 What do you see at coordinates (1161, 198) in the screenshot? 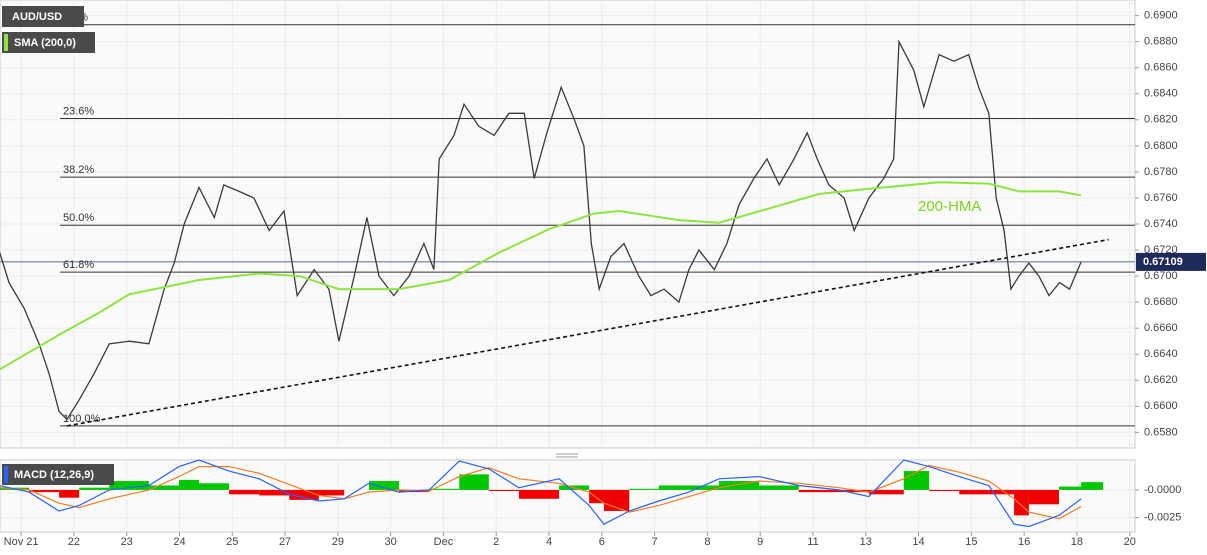
I see `y-tick-label: 0.6760` at bounding box center [1161, 198].